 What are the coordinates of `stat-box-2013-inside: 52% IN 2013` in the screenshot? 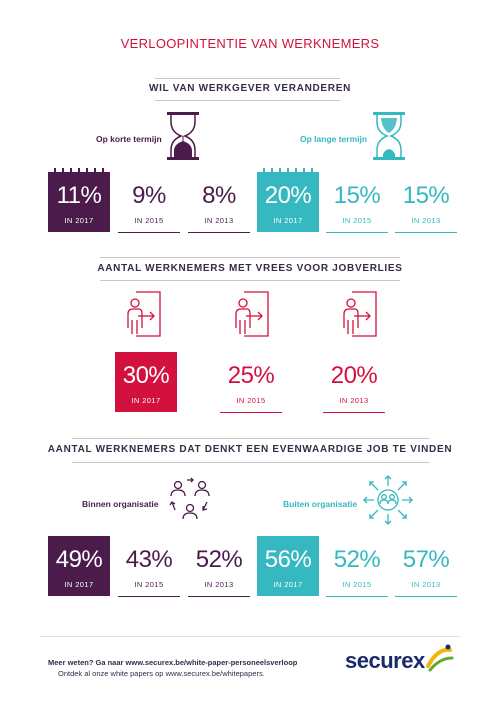 It's located at (219, 566).